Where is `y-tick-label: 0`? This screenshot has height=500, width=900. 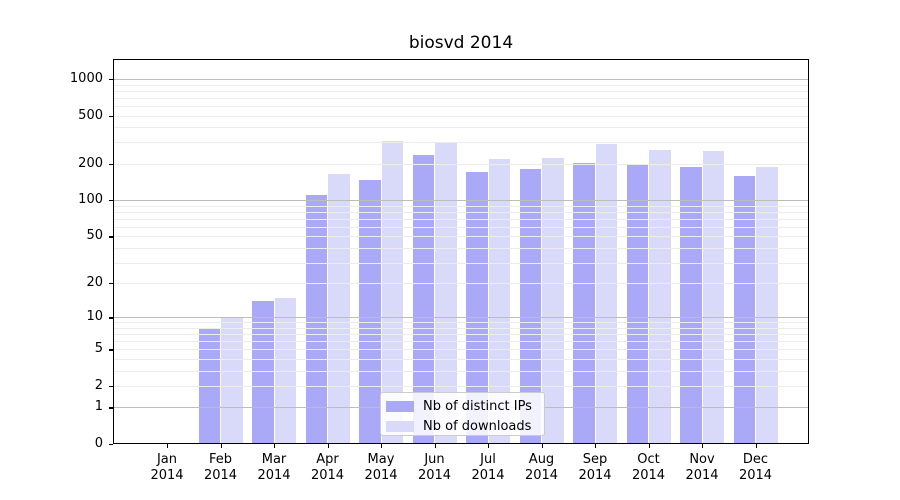
y-tick-label: 0 is located at coordinates (98, 443).